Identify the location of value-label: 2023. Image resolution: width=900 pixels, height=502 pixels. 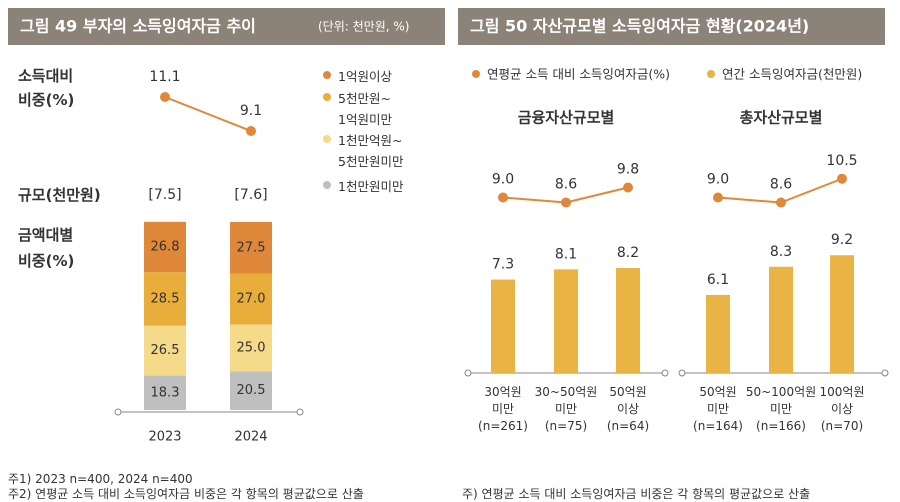
(164, 437).